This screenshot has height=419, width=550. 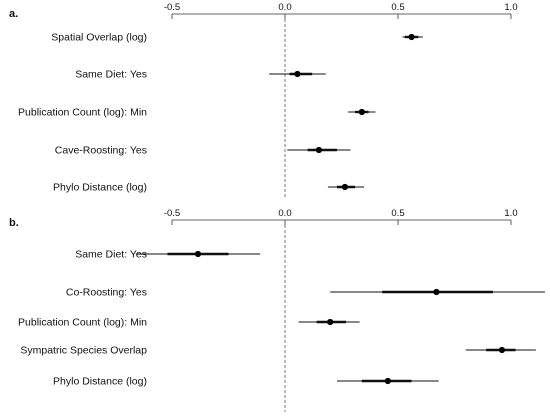 What do you see at coordinates (278, 351) in the screenshot?
I see `panel-b-row: Sympatric Species Overlap` at bounding box center [278, 351].